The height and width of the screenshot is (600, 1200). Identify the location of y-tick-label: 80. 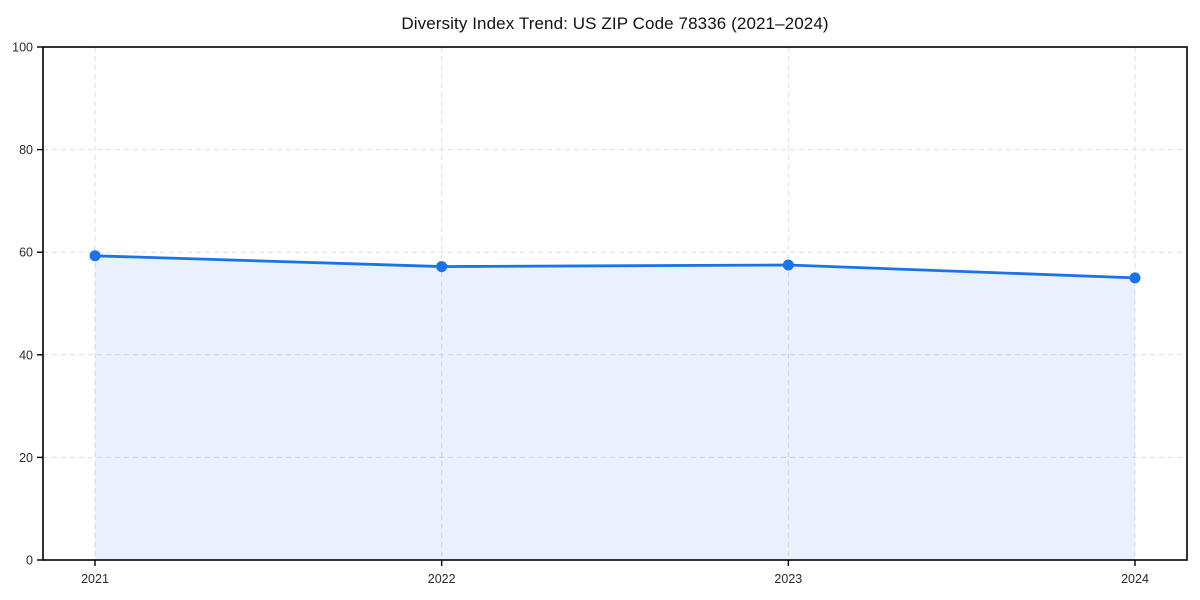
(26, 150).